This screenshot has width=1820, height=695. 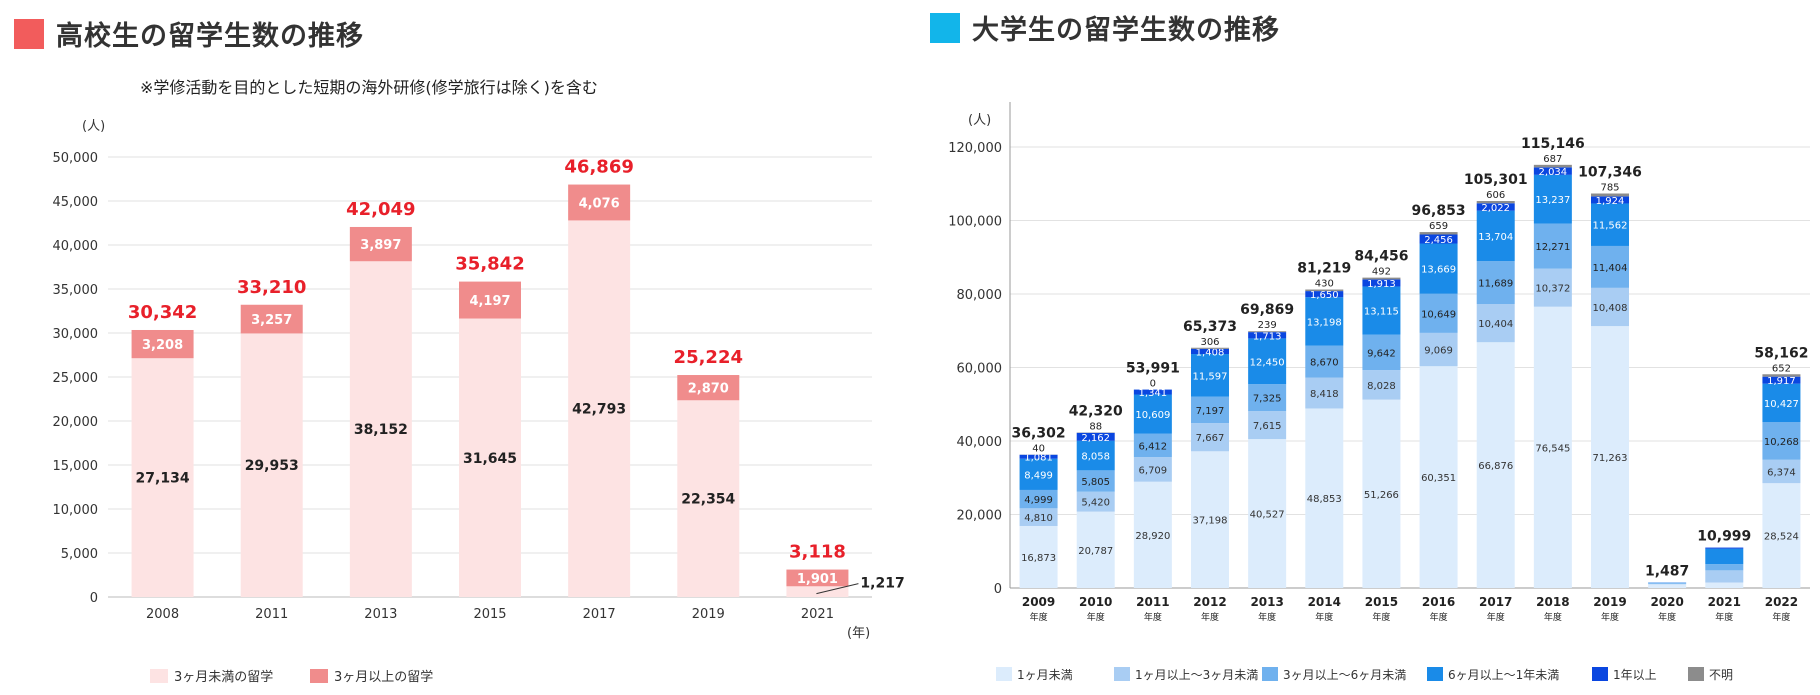 What do you see at coordinates (975, 148) in the screenshot?
I see `uni-y-tick-label: 120,000` at bounding box center [975, 148].